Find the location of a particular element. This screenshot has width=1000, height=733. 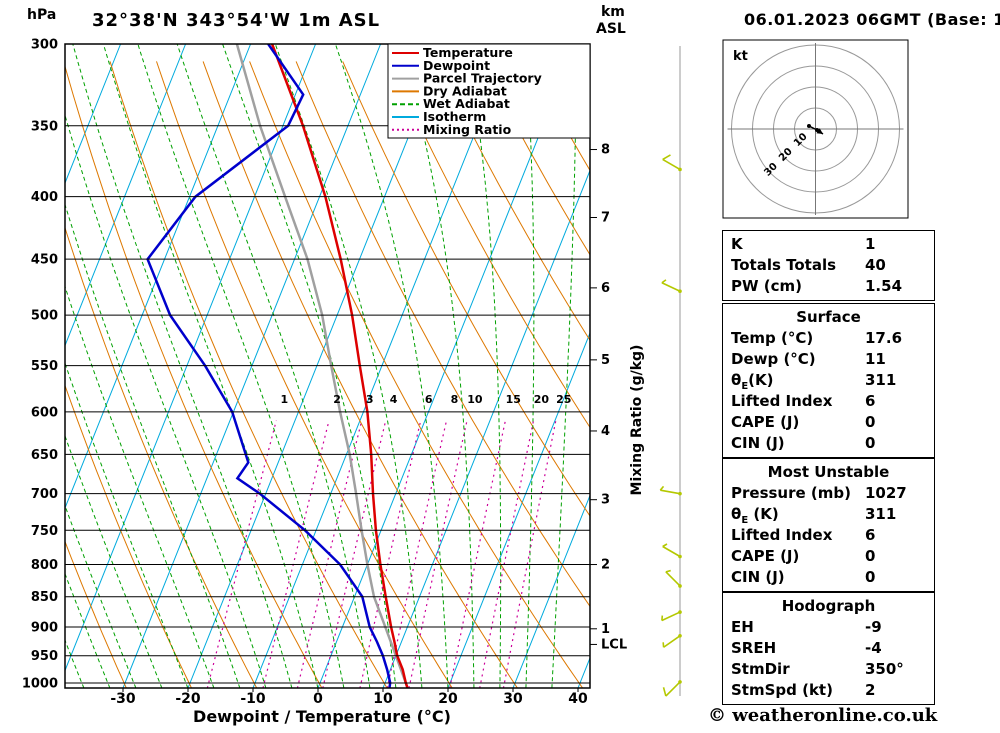

svg-text: 550 is located at coordinates (44, 366).